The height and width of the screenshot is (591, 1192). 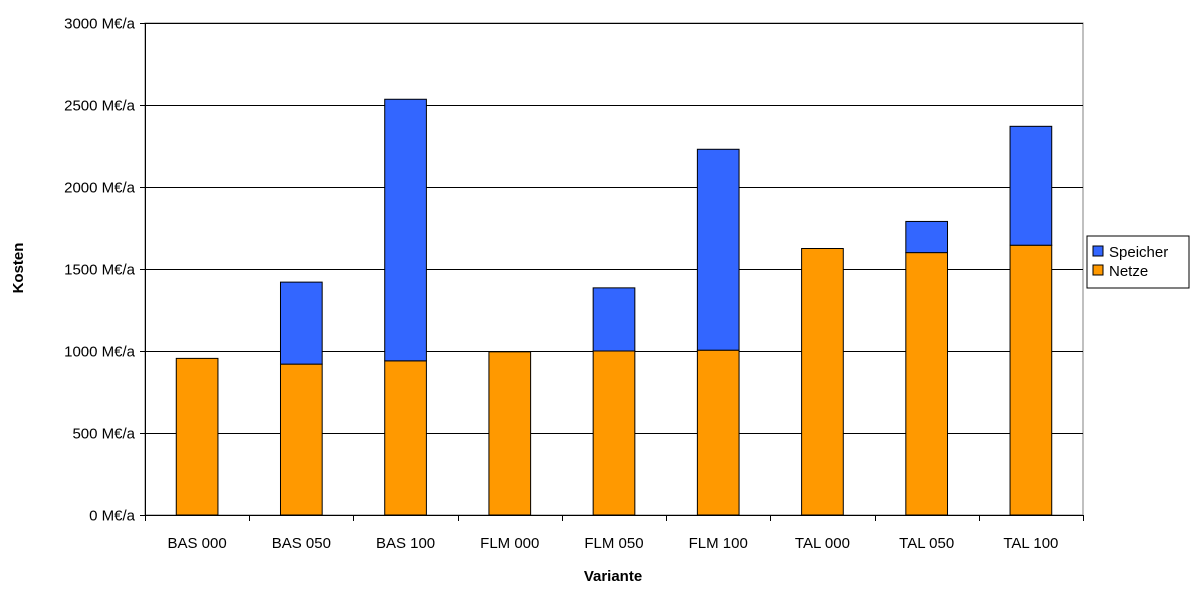 I want to click on y-tick-label: 2500 M€/a, so click(x=100, y=106).